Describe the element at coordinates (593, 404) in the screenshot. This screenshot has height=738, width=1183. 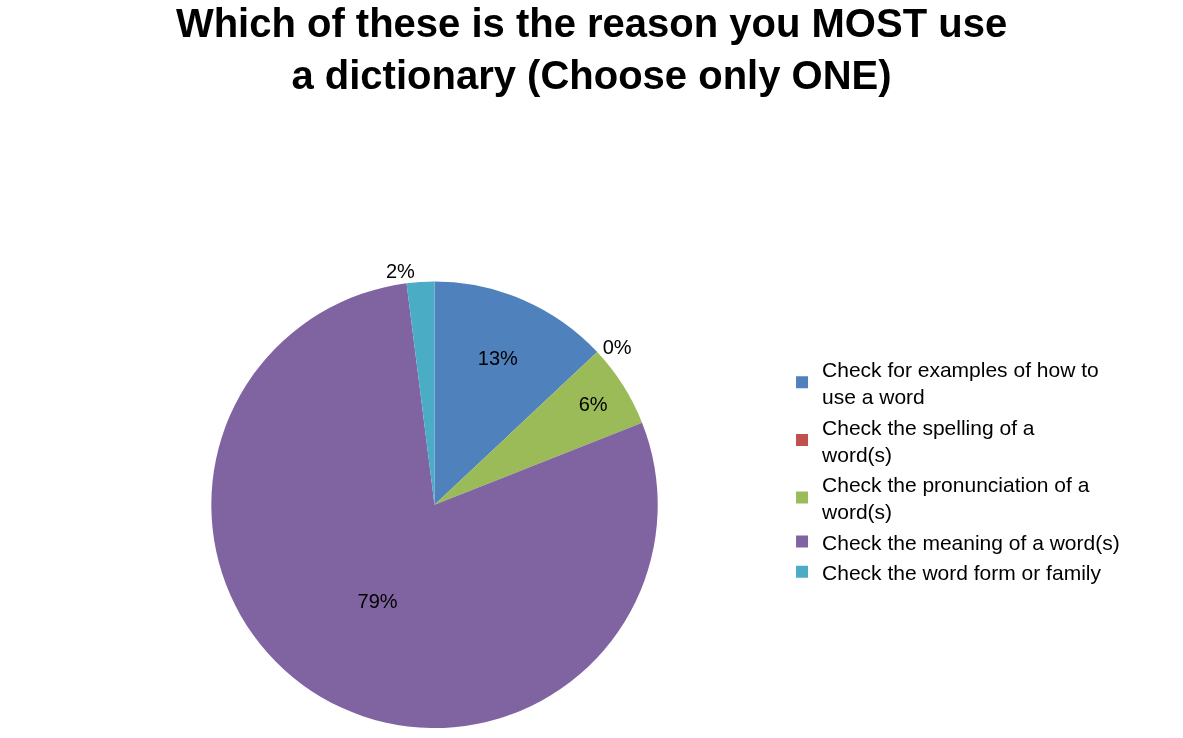
I see `data-label: 6%` at that location.